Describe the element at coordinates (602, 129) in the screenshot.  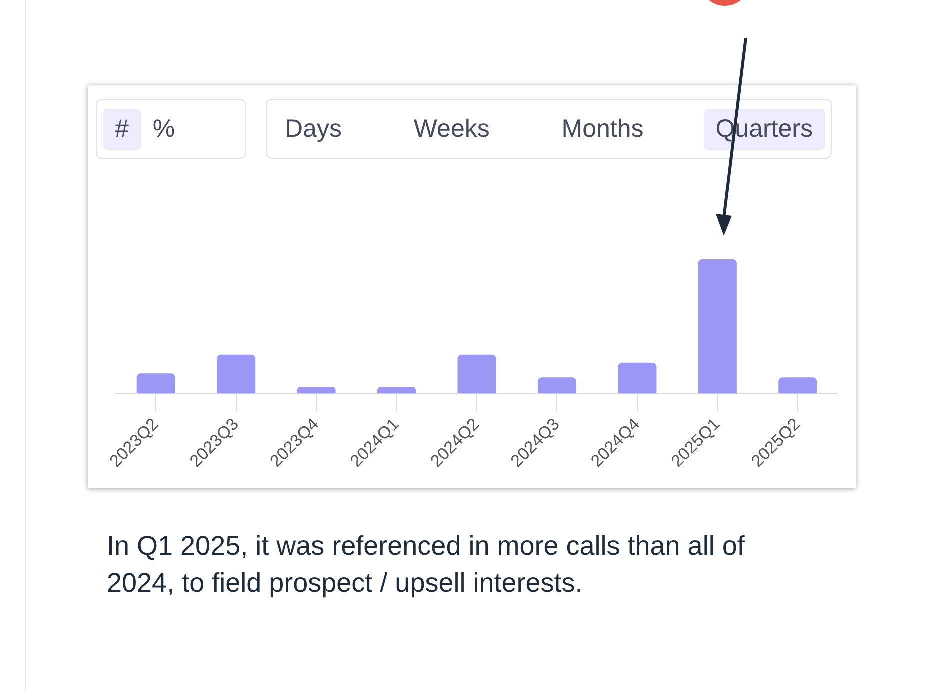
I see `text: Months` at that location.